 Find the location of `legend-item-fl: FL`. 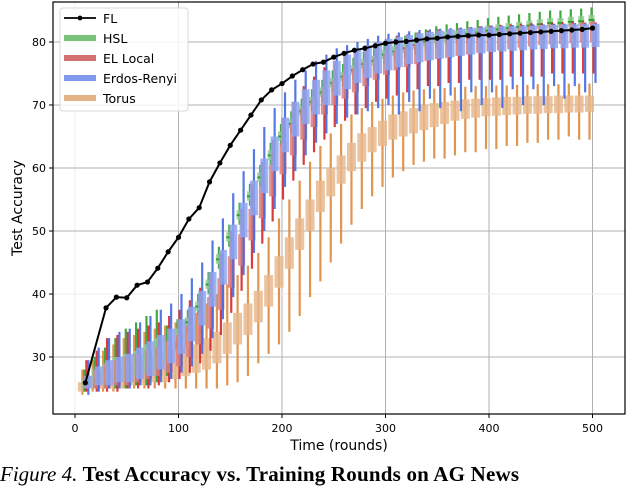

legend-item-fl: FL is located at coordinates (90, 18).